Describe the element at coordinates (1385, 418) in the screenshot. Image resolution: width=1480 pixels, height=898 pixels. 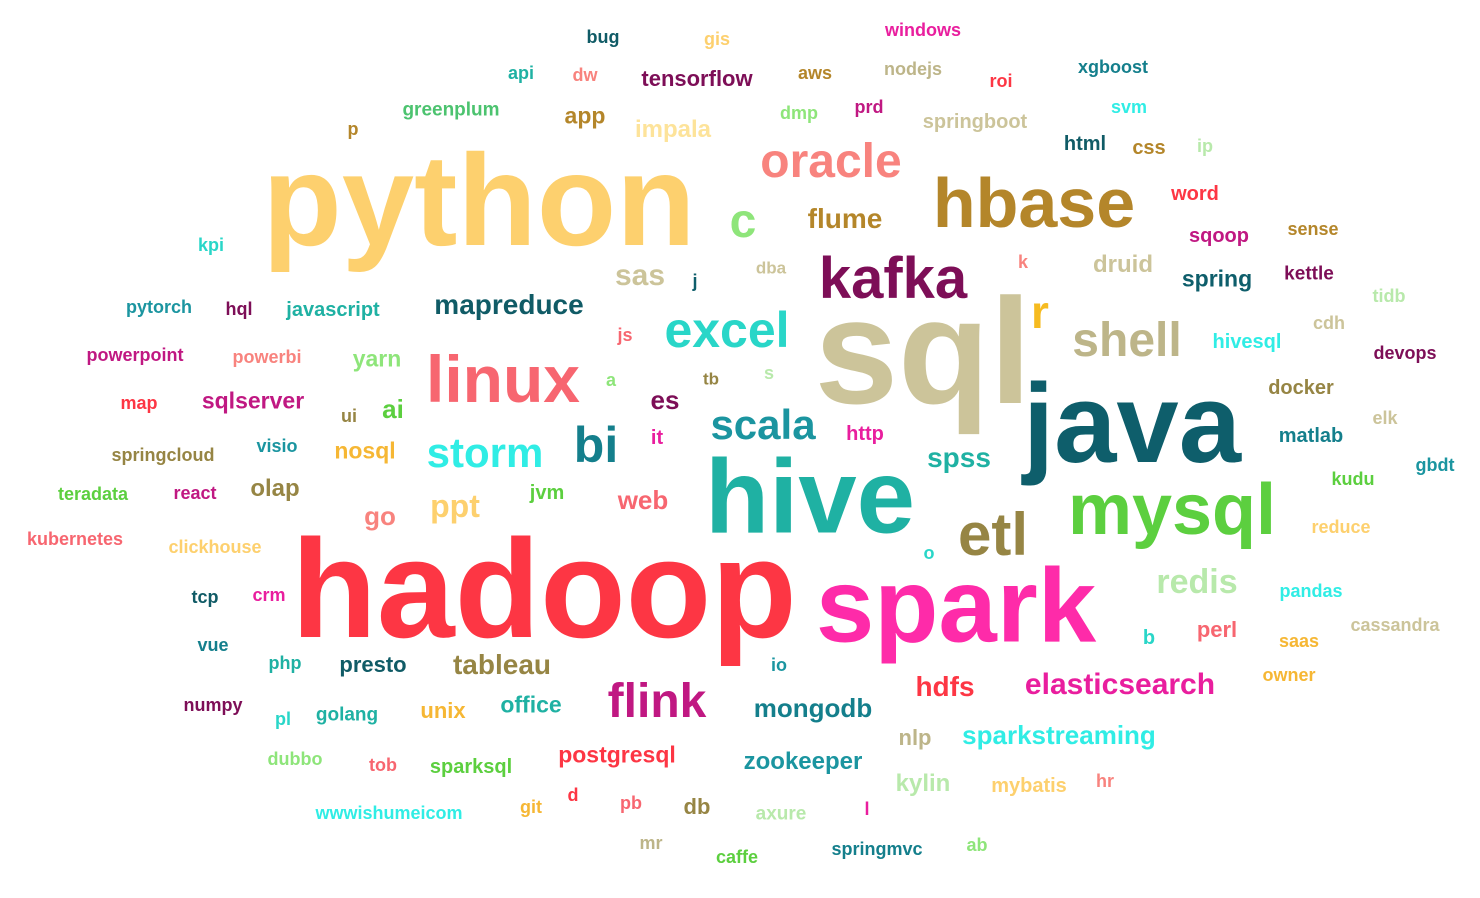
I see `word-elk: elk` at that location.